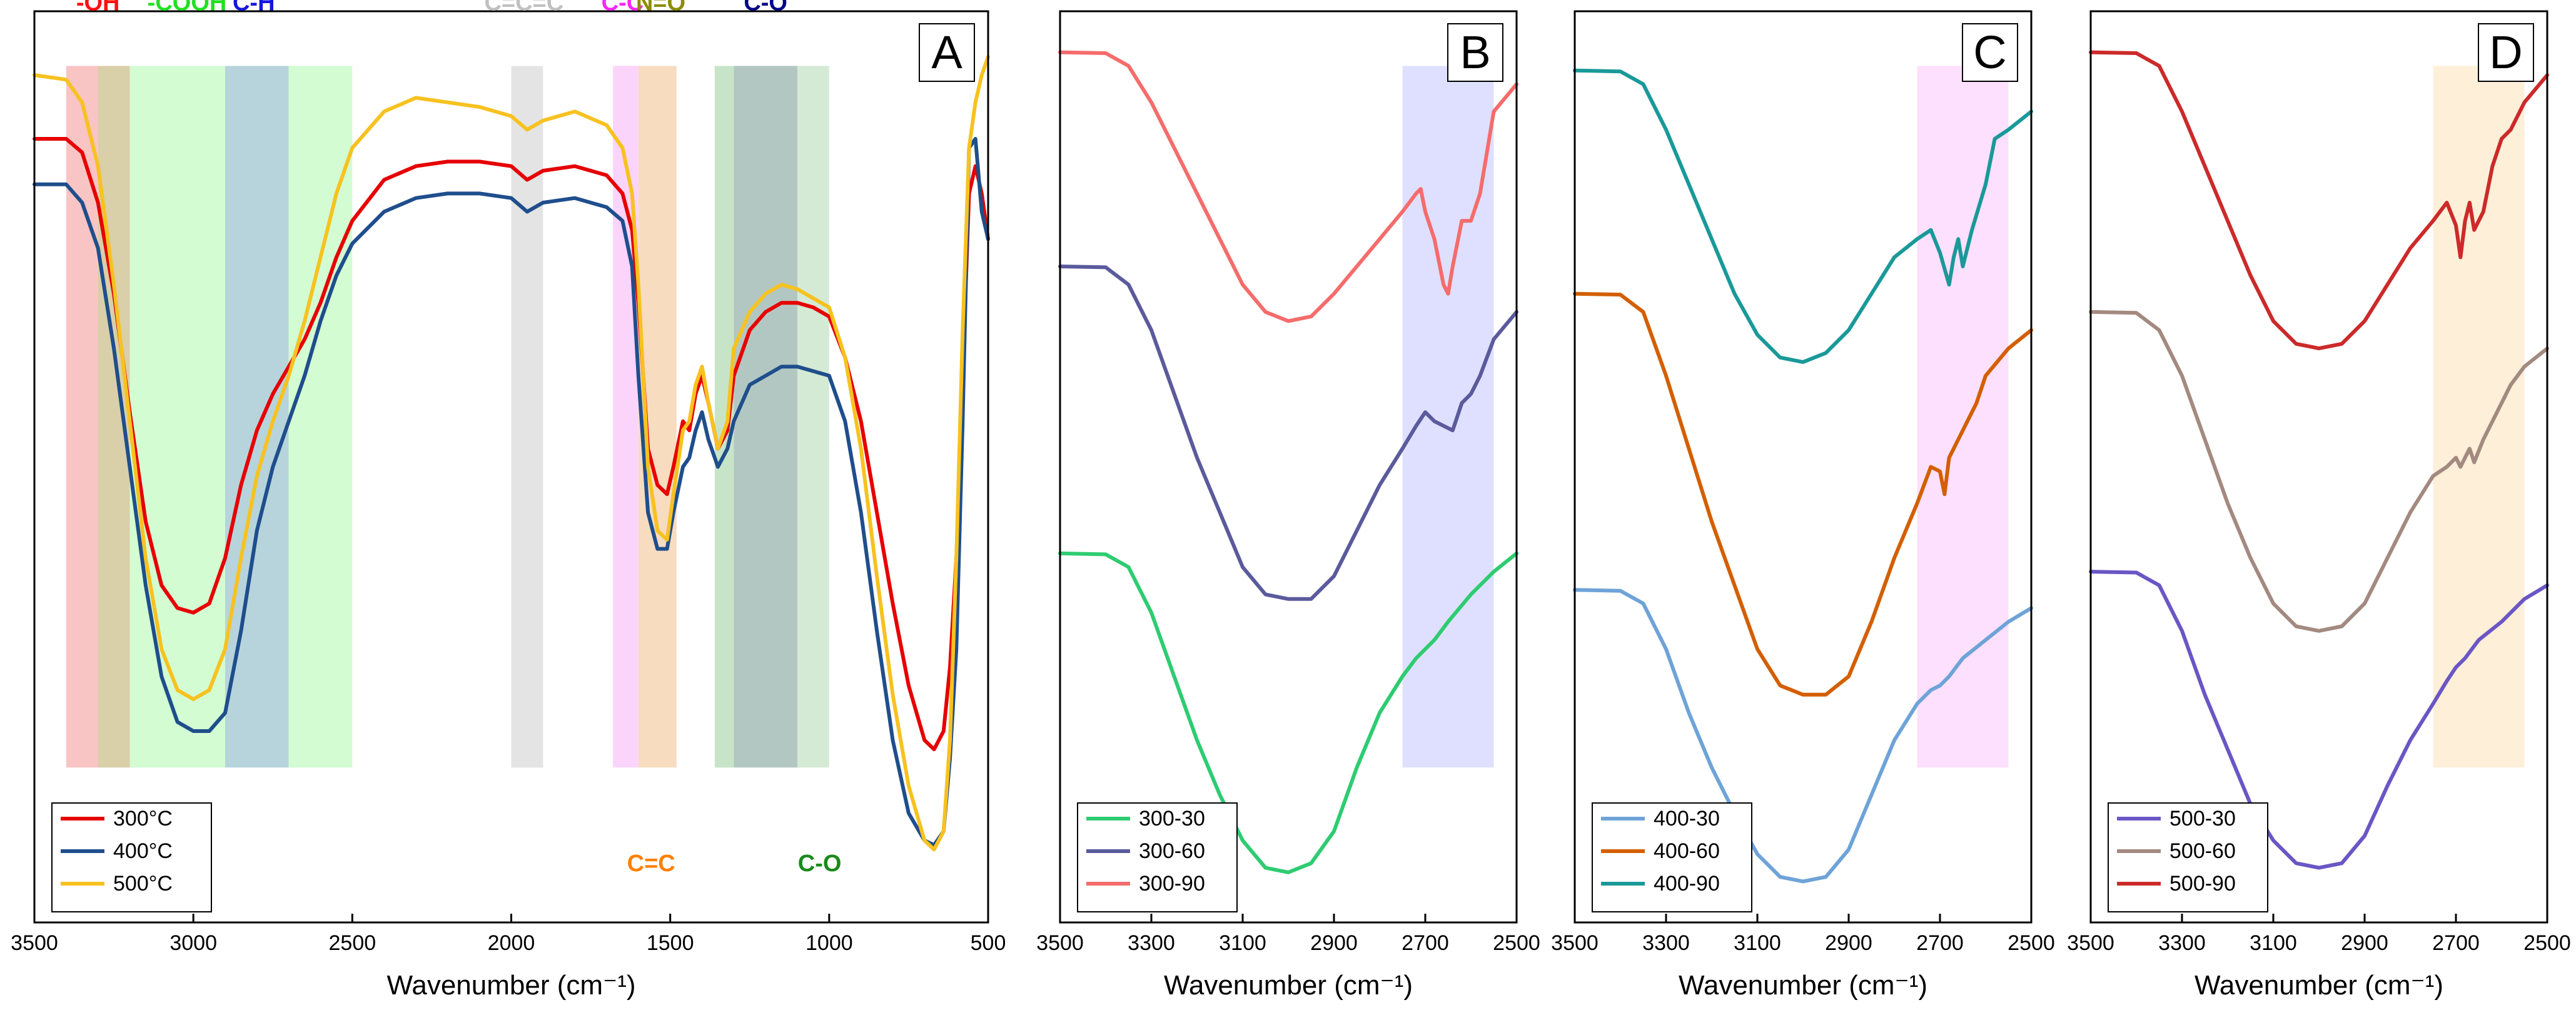 This screenshot has width=2576, height=1010. Describe the element at coordinates (989, 943) in the screenshot. I see `x-tick-label: 500` at that location.